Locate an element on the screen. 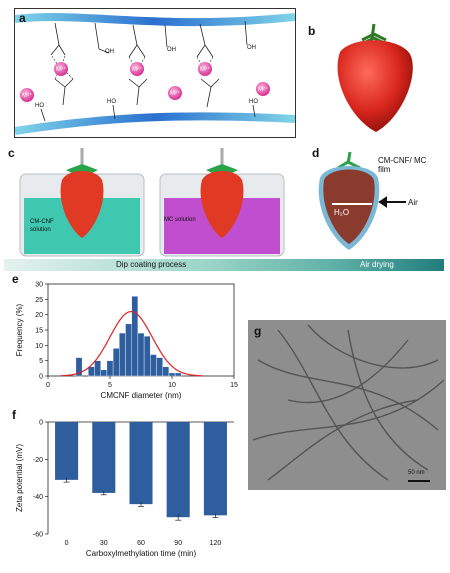 This screenshot has width=450, height=573. panel-g-tem-image: g 50 nm is located at coordinates (347, 405).